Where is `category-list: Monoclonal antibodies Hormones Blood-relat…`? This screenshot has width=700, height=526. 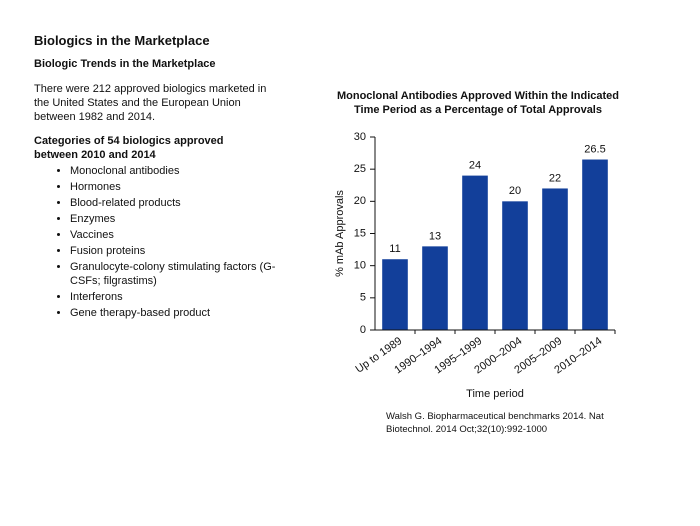
category-list: Monoclonal antibodies Hormones Blood-relat… is located at coordinates (173, 243).